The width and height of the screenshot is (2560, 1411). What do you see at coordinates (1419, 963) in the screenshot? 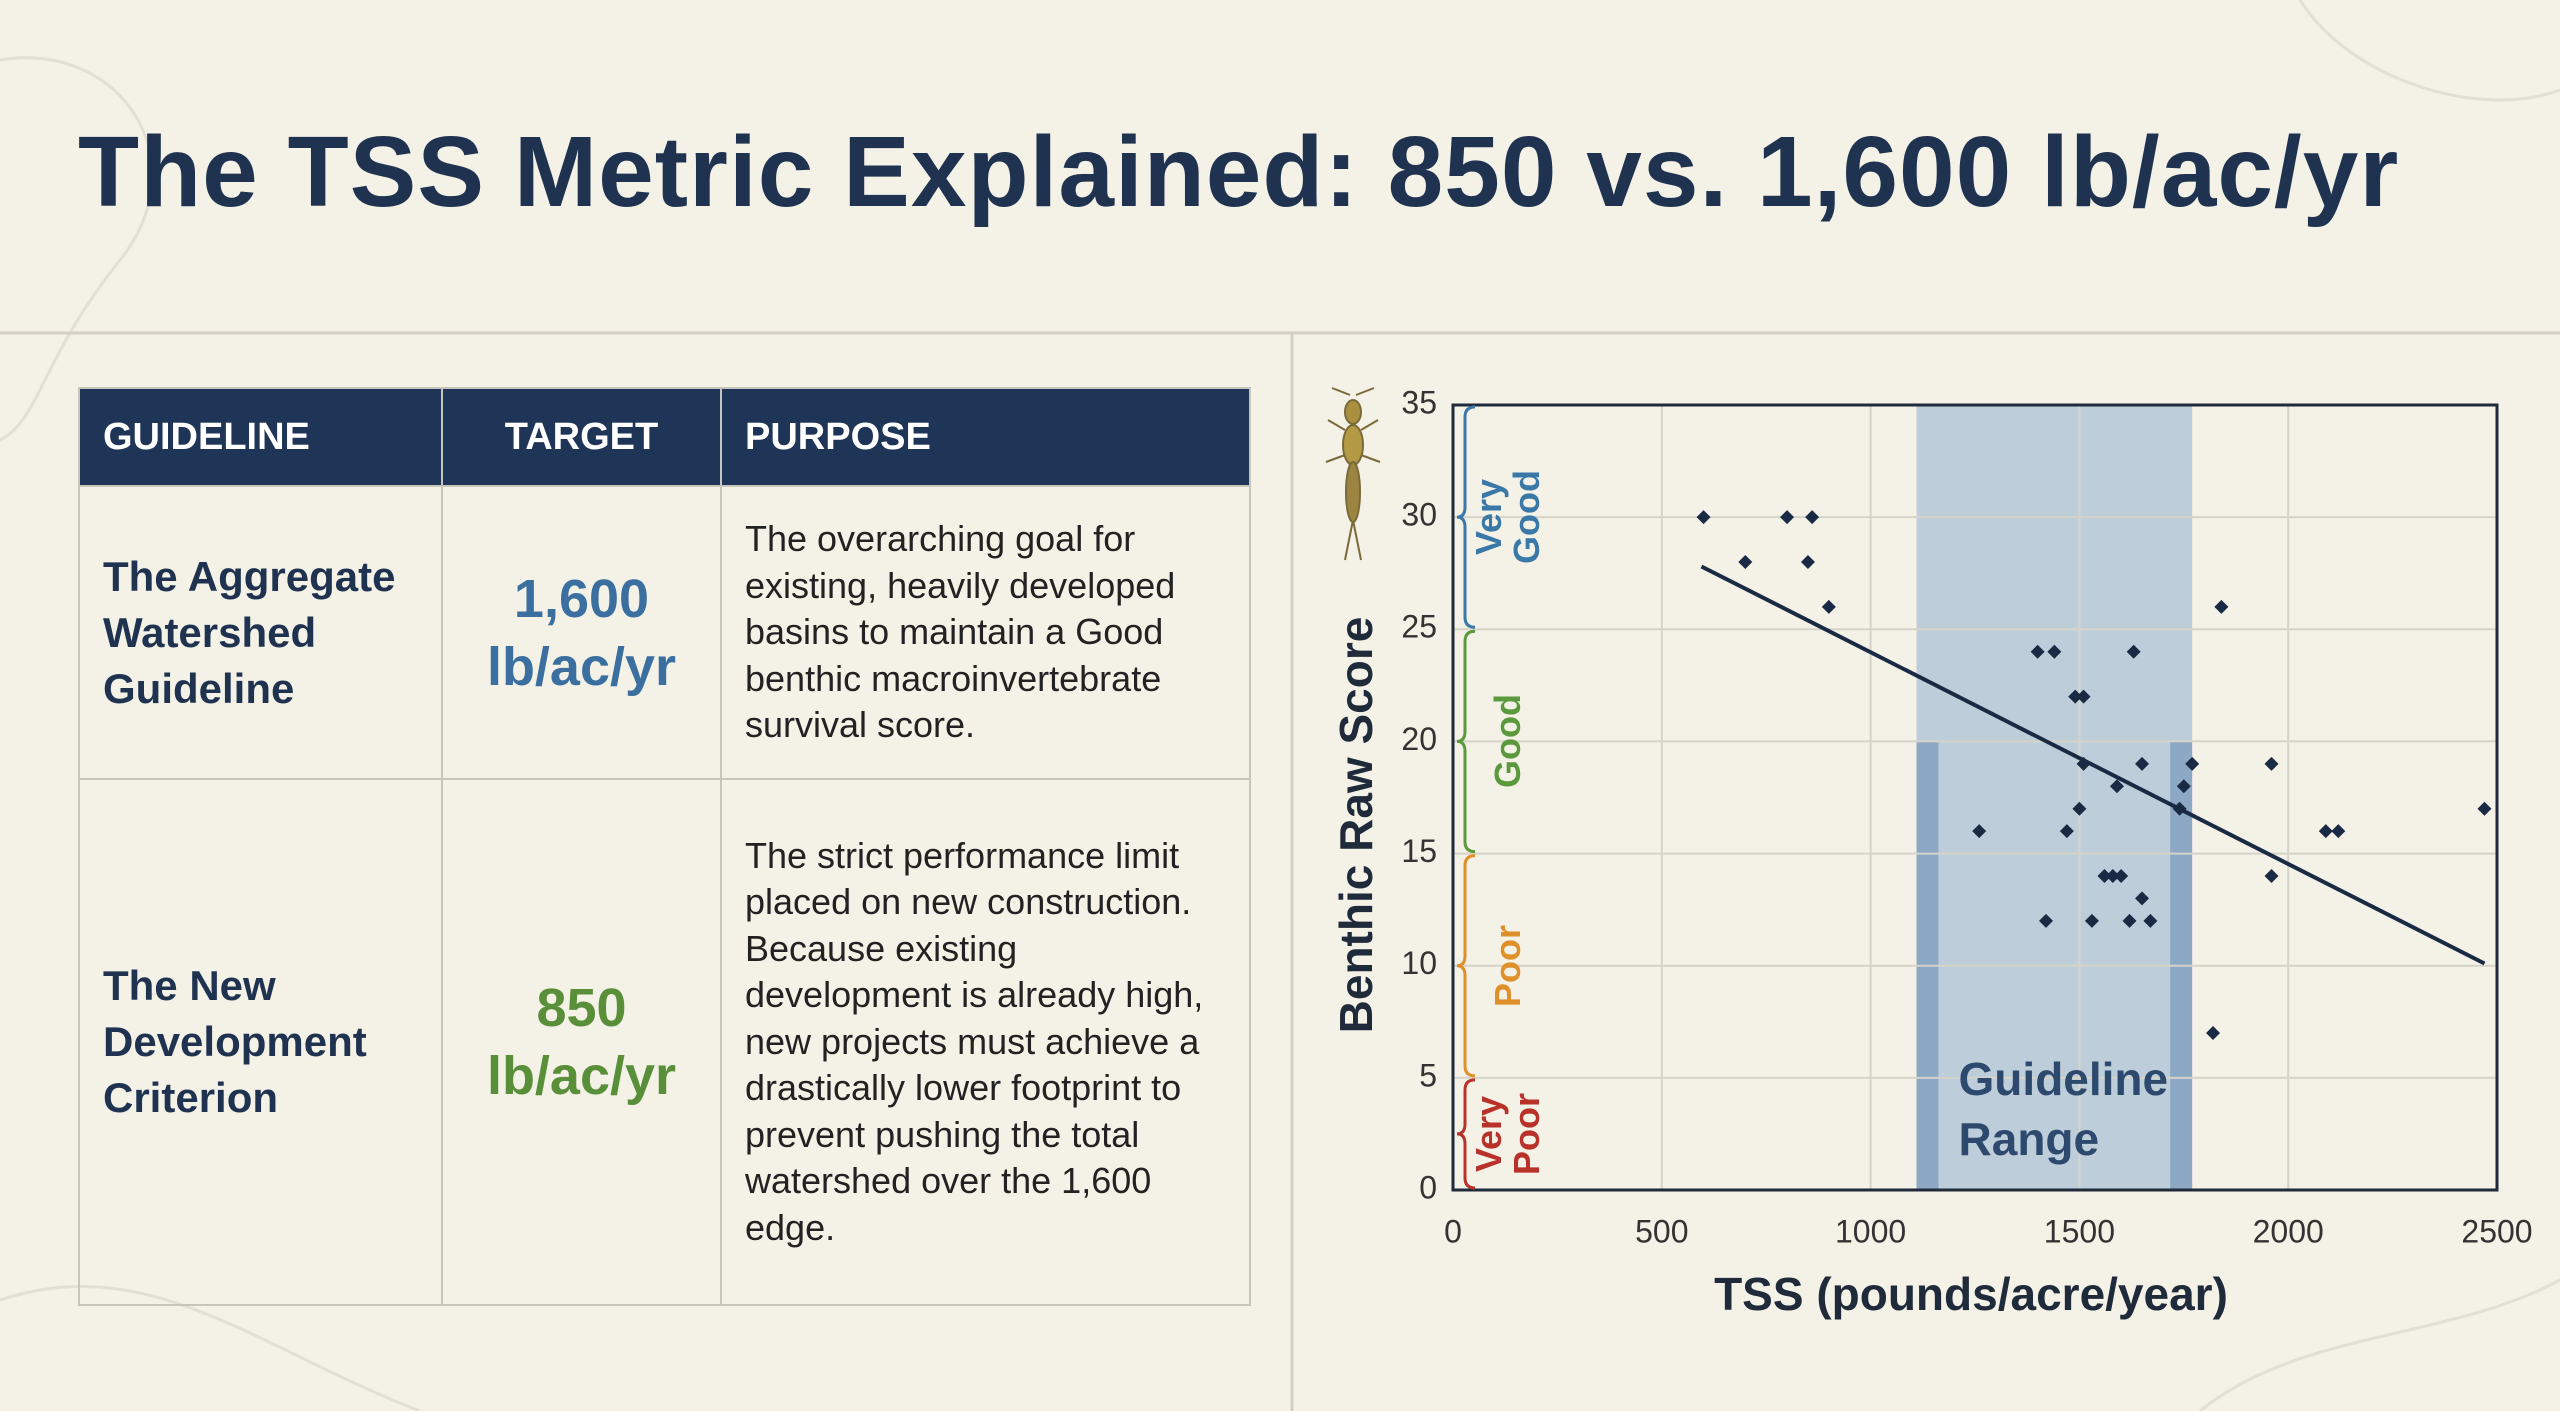
I see `y-tick-label: 10` at bounding box center [1419, 963].